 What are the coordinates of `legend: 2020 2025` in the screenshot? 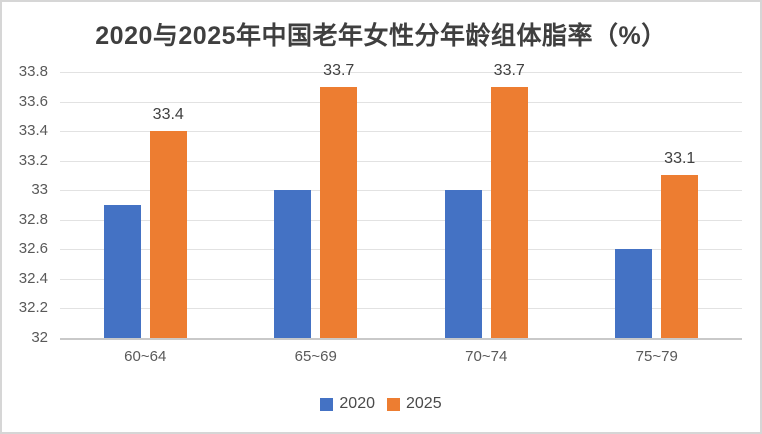 It's located at (381, 404).